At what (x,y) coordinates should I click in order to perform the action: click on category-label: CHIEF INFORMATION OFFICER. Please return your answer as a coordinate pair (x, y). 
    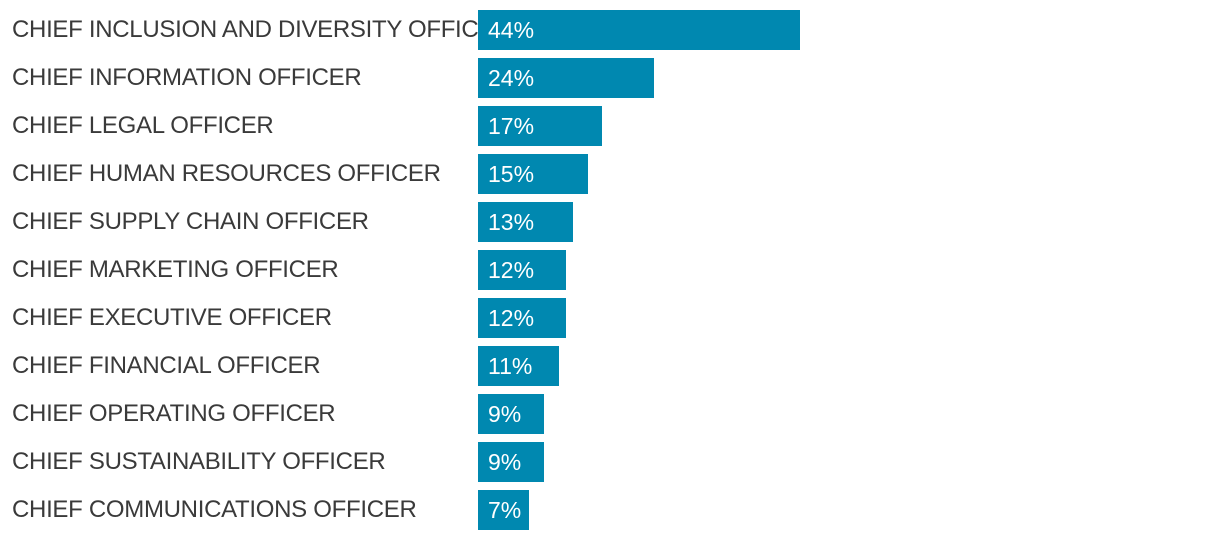
    Looking at the image, I should click on (187, 77).